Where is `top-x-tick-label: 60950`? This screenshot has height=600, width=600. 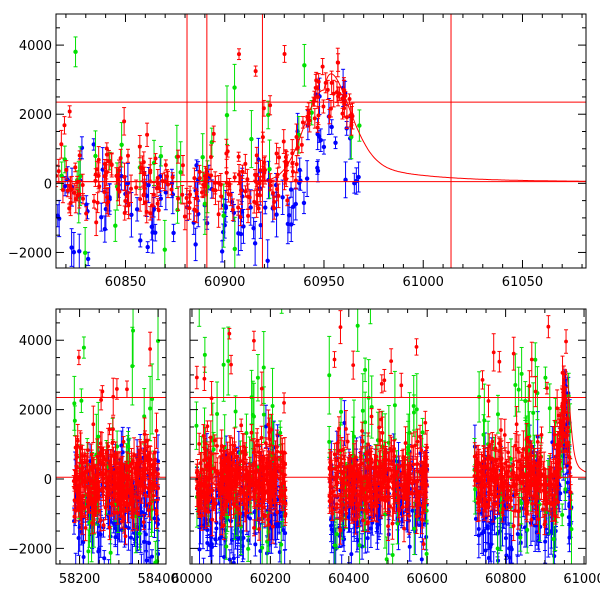 top-x-tick-label: 60950 is located at coordinates (323, 282).